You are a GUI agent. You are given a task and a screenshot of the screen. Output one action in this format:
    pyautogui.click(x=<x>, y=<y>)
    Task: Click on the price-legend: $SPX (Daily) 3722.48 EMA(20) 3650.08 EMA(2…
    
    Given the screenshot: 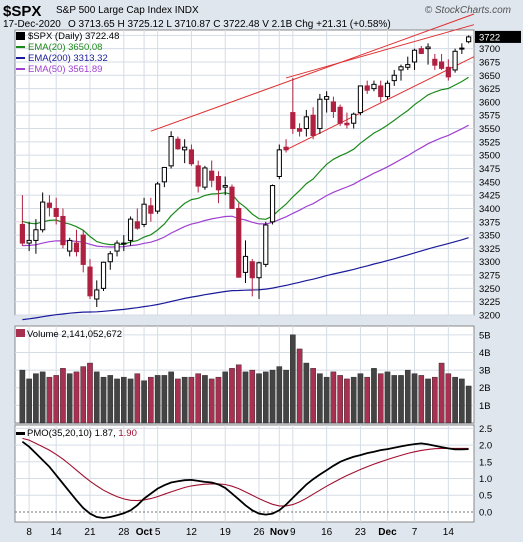 What is the action you would take?
    pyautogui.click(x=67, y=53)
    